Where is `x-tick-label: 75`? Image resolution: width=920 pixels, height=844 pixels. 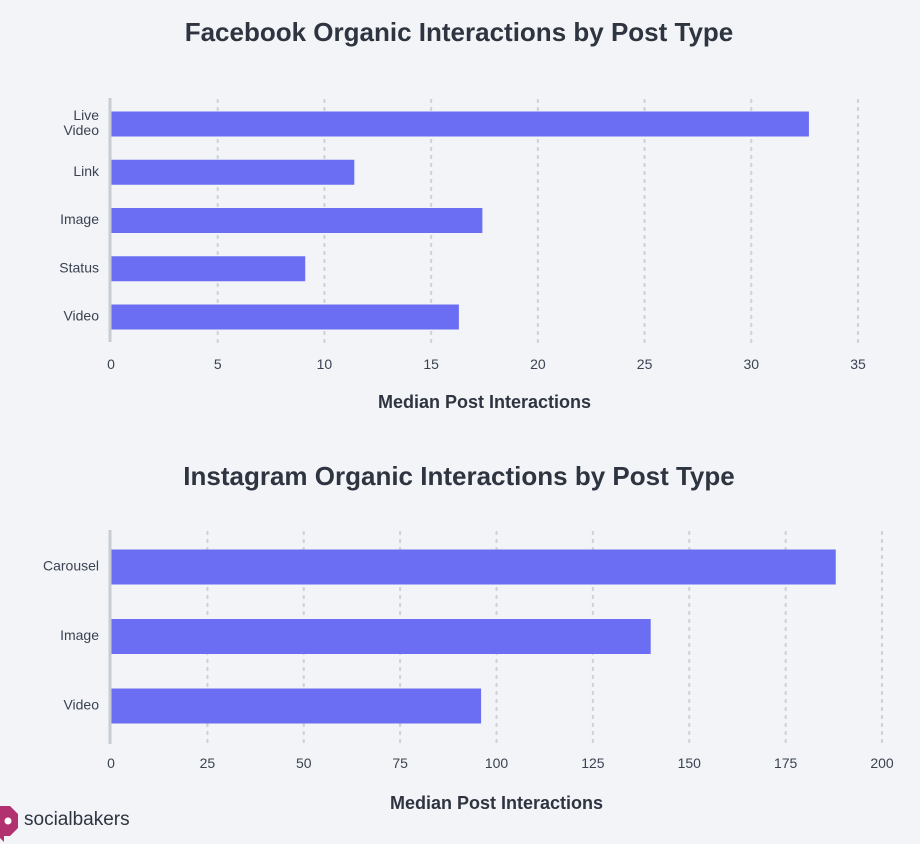
x-tick-label: 75 is located at coordinates (400, 763).